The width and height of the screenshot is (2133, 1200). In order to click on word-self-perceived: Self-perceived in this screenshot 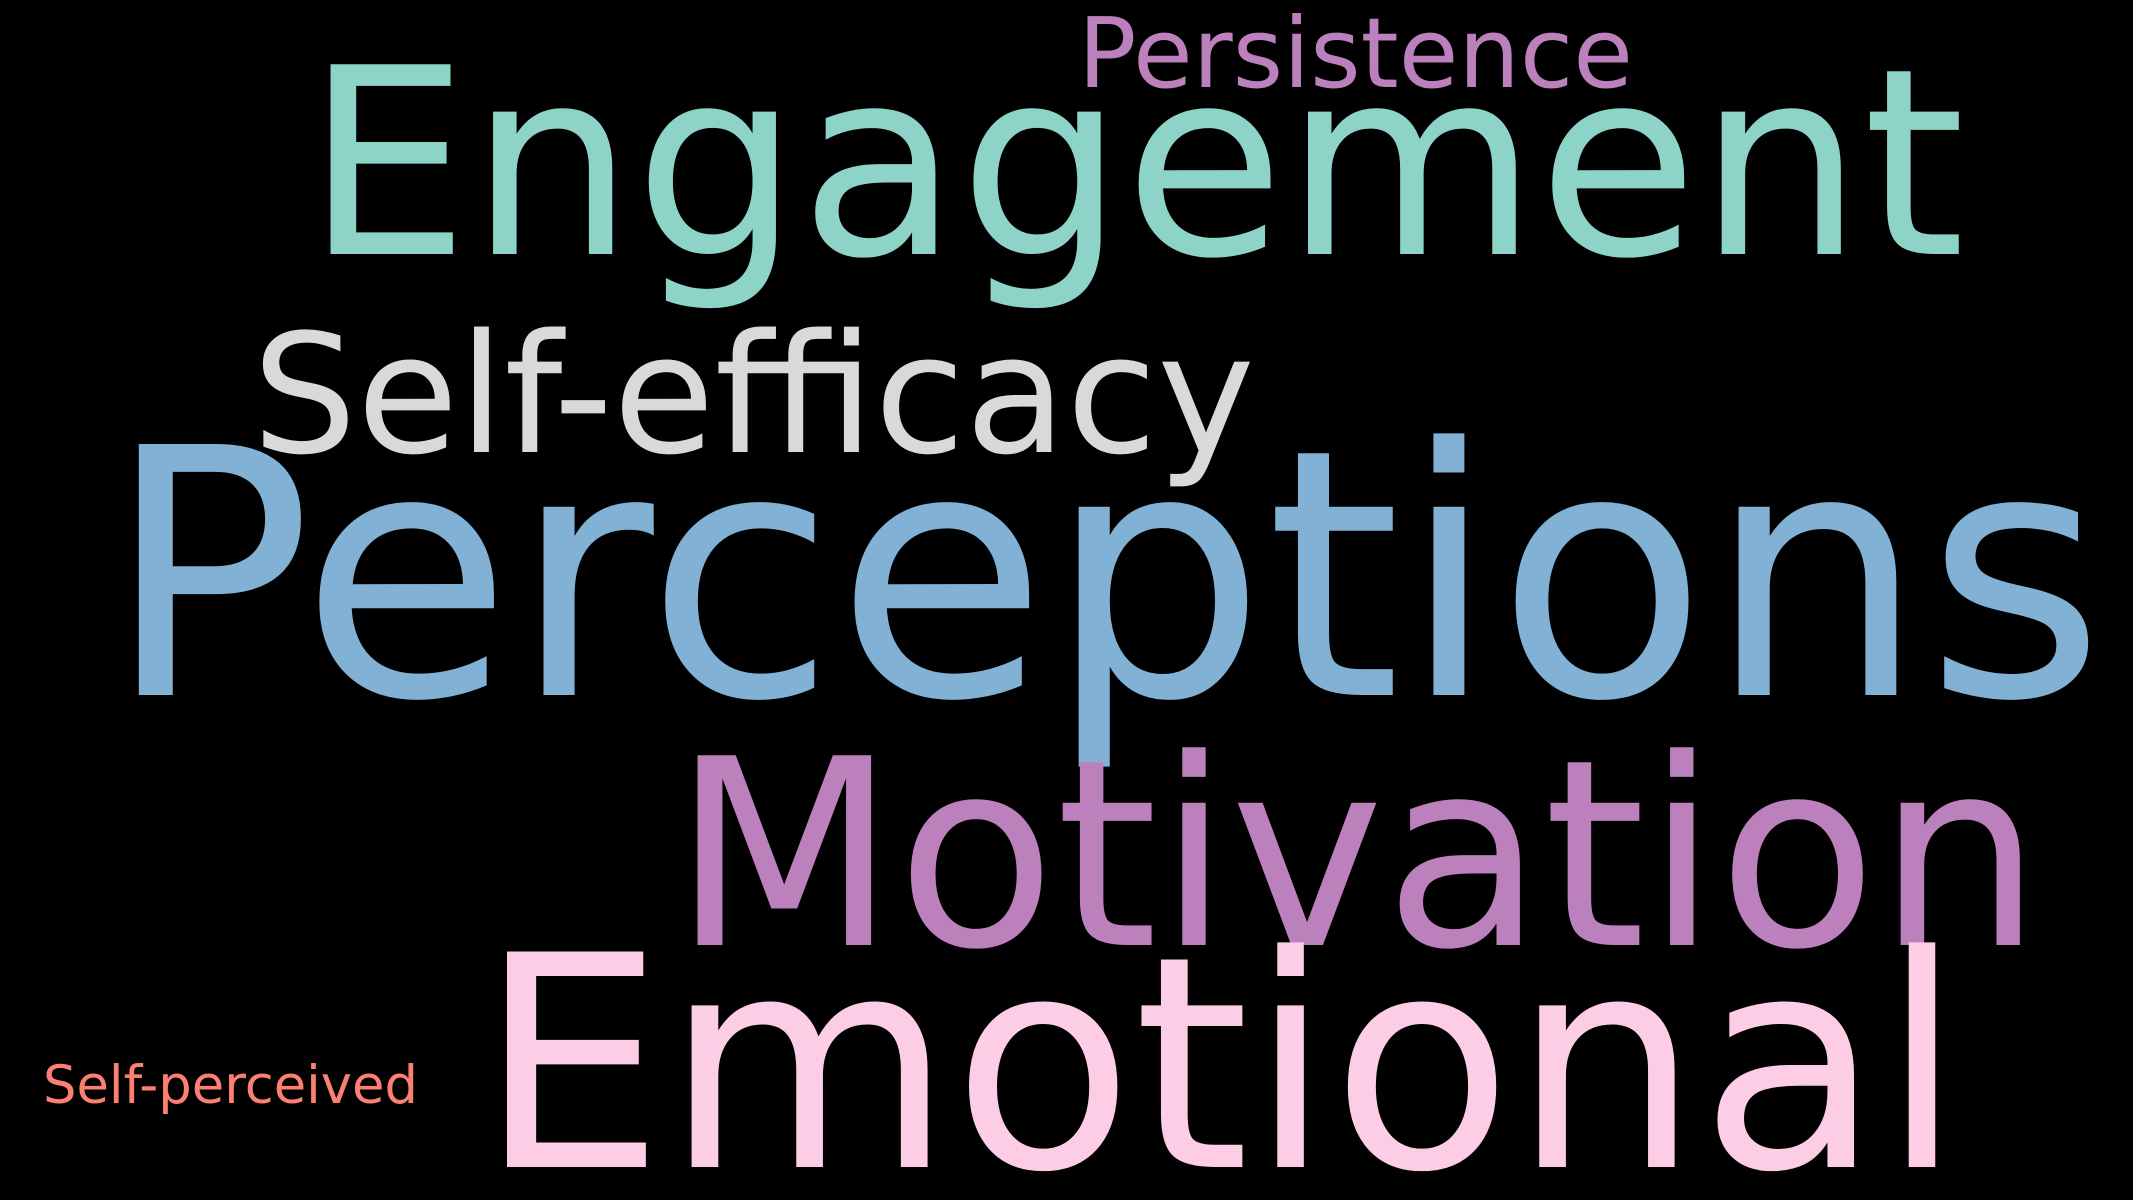, I will do `click(230, 1085)`.